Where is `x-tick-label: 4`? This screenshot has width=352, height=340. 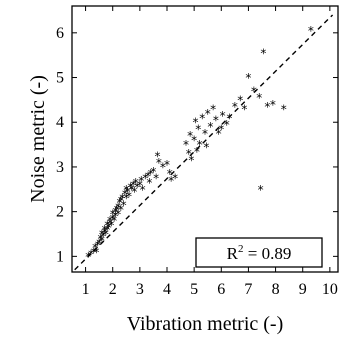 x-tick-label: 4 is located at coordinates (167, 289).